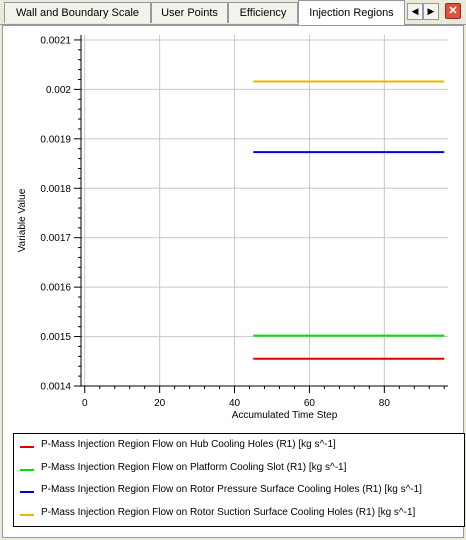  I want to click on close-tab-button: ✕, so click(453, 11).